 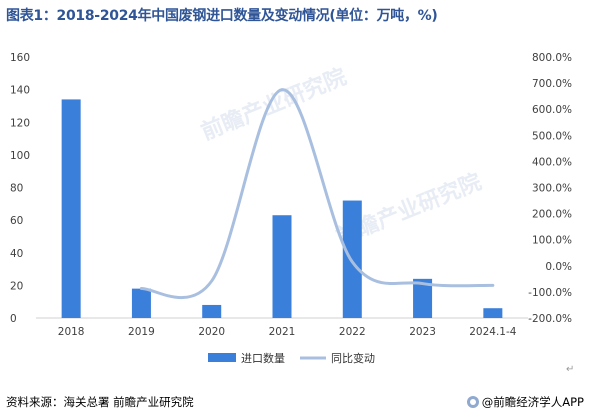 I want to click on y-left-tick-label: 120, so click(x=20, y=123).